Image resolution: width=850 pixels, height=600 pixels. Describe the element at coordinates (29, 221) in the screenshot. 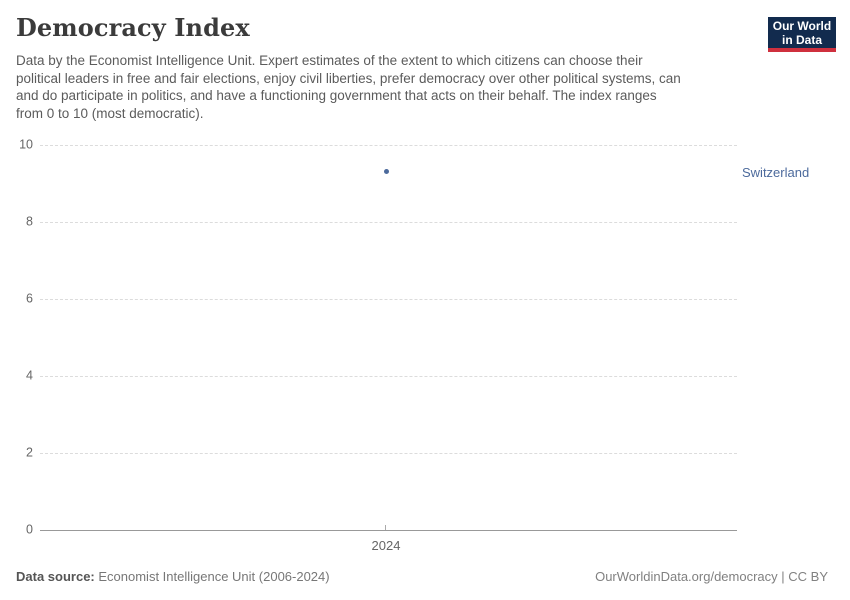

I see `y-axis-tick-label: 8` at that location.